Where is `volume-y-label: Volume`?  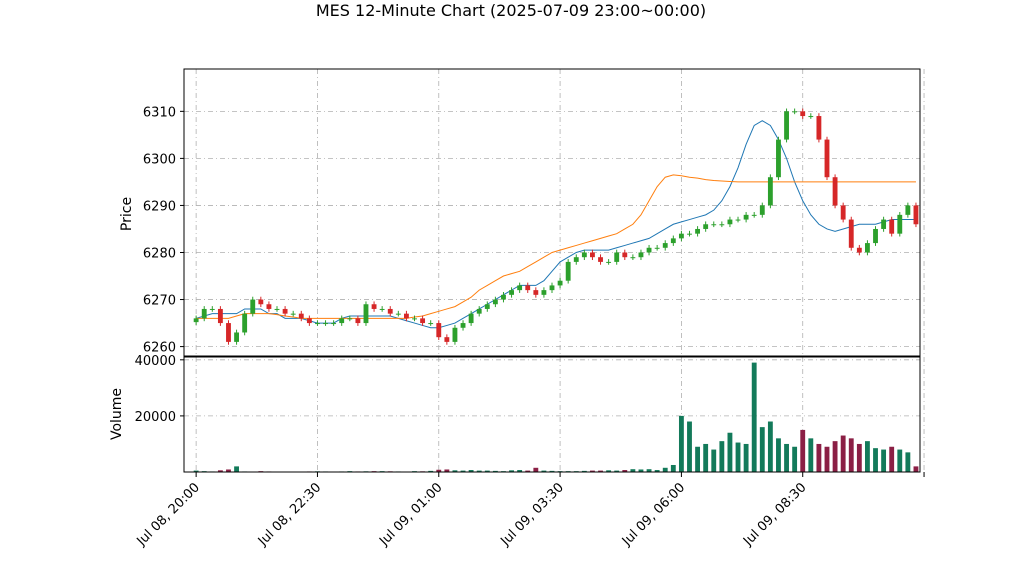 volume-y-label: Volume is located at coordinates (117, 414).